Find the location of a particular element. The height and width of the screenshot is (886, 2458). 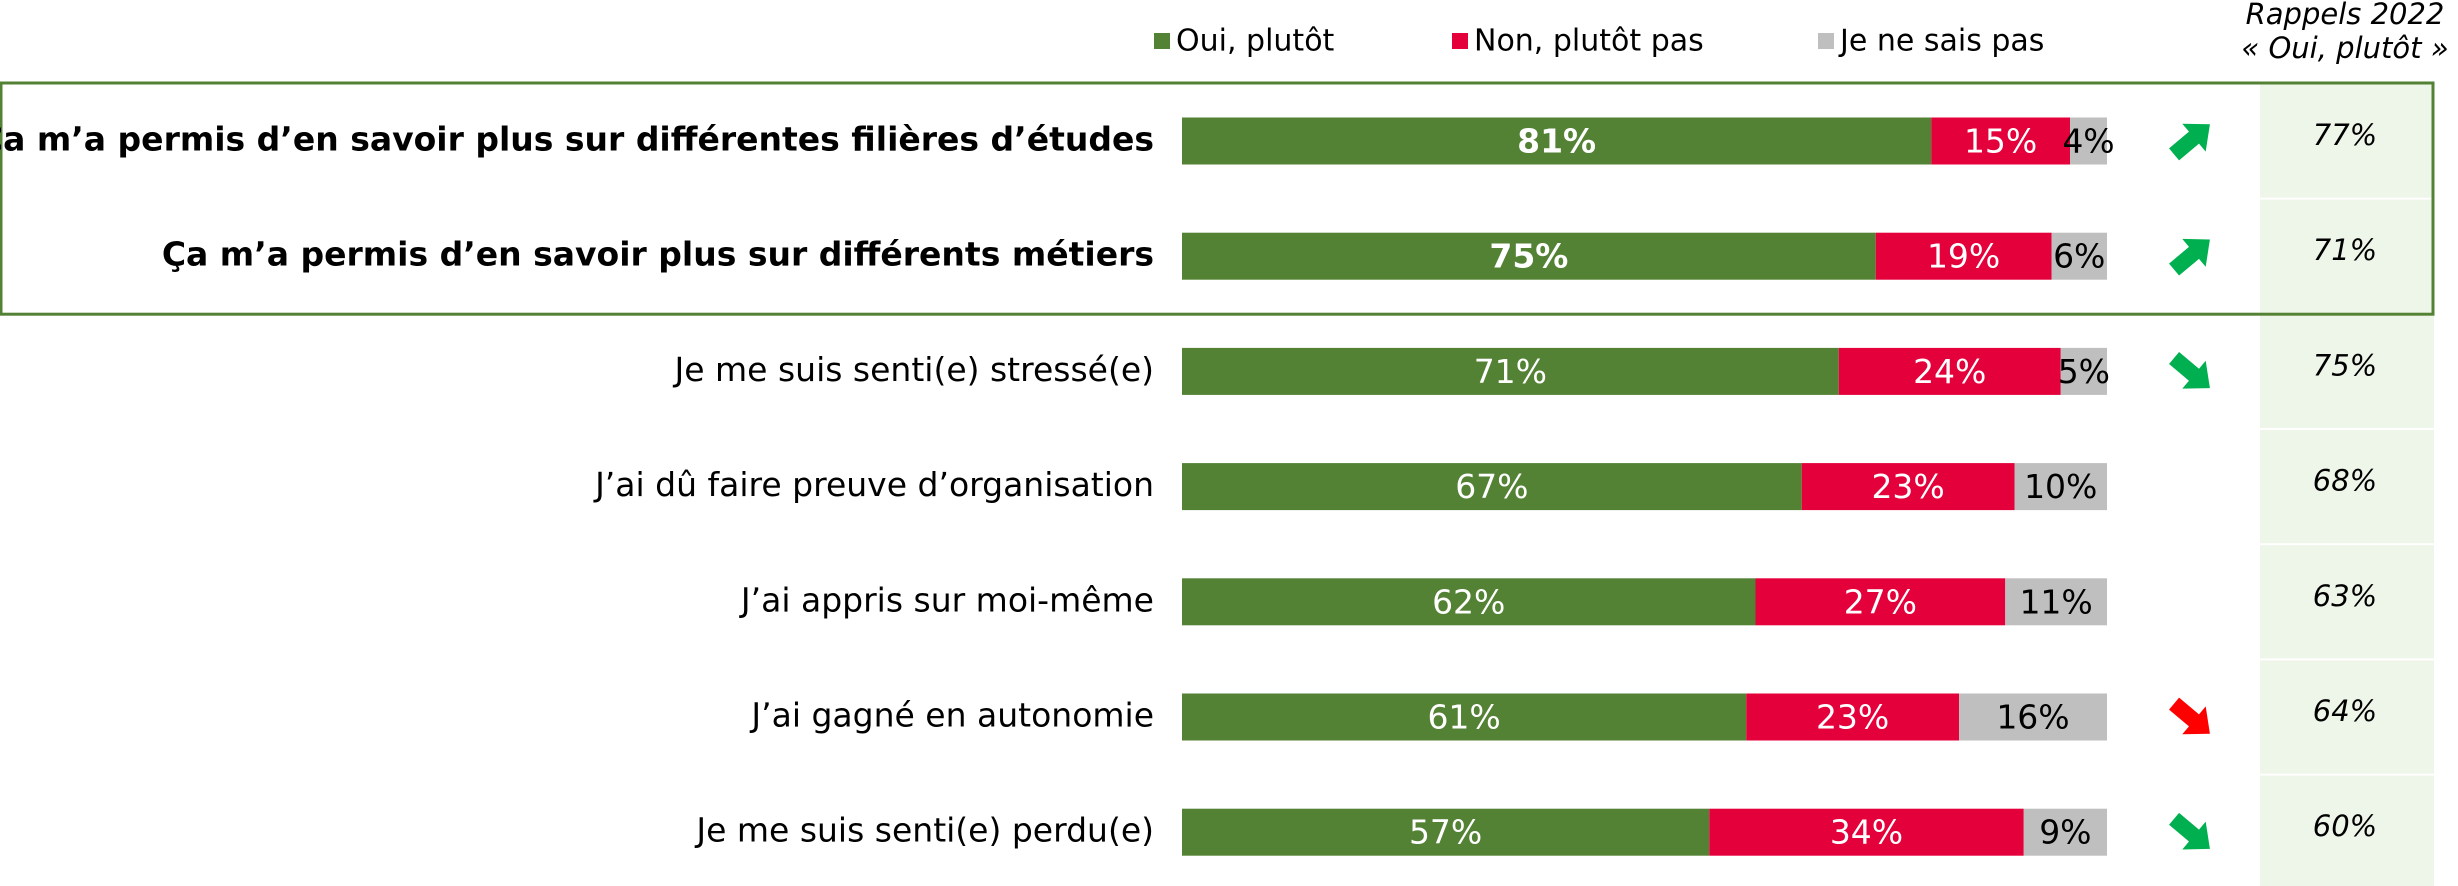

value-label: 4% is located at coordinates (2088, 141).